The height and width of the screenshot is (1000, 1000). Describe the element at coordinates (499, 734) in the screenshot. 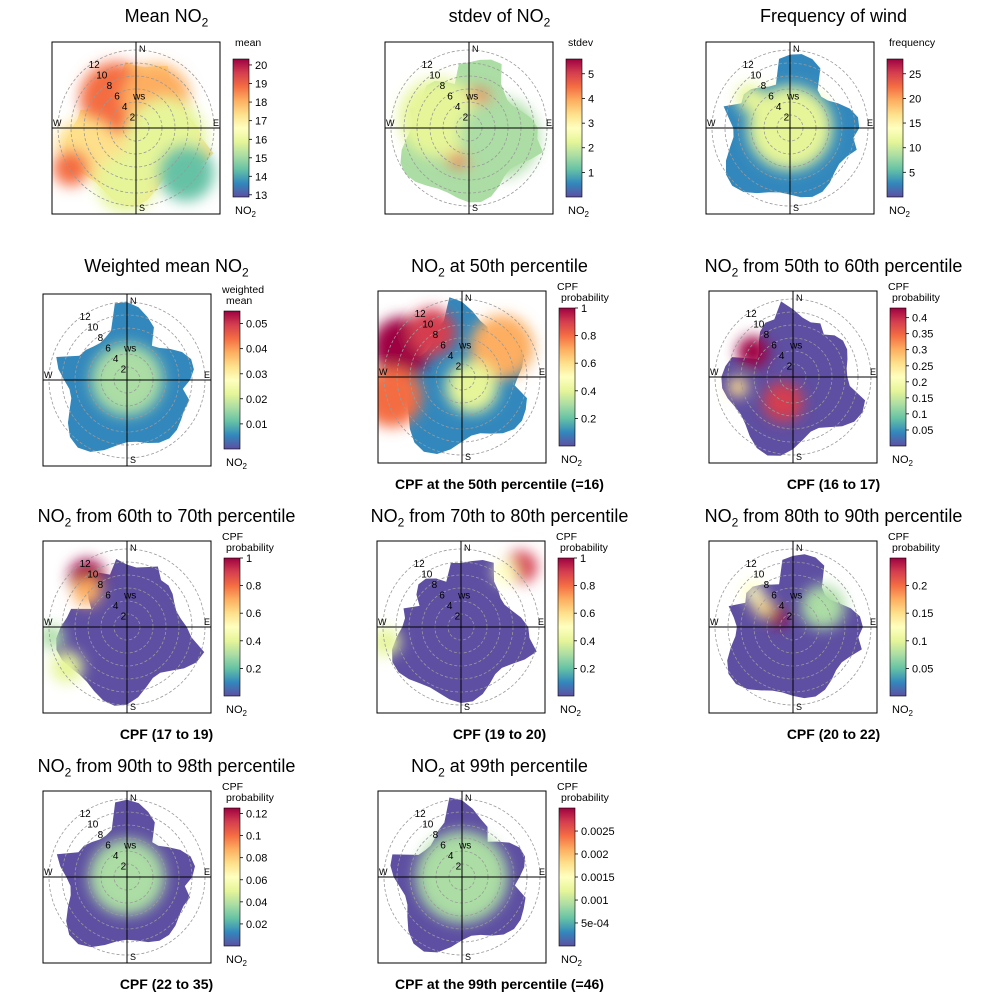

I see `panel-caption: CPF (19 to 20)` at that location.